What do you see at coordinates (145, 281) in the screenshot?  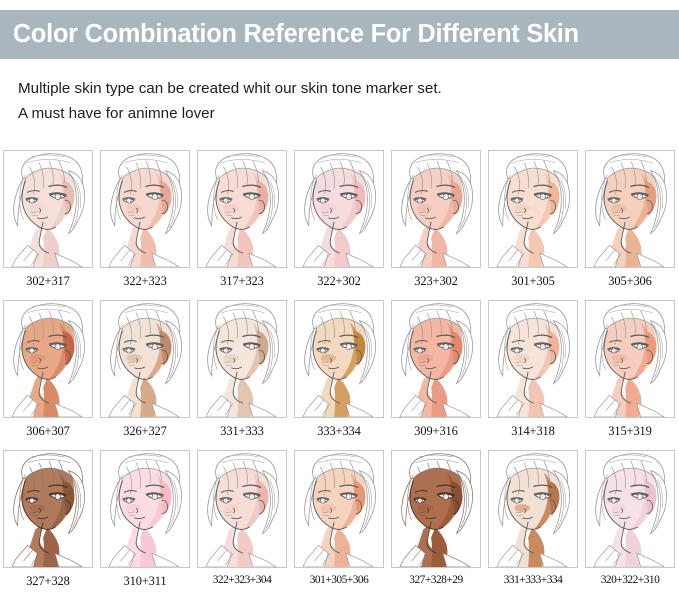 I see `marker-combination-label: 322+323` at bounding box center [145, 281].